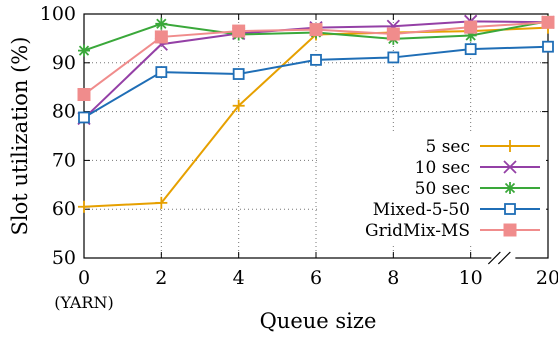  What do you see at coordinates (547, 278) in the screenshot?
I see `x-tick-label: 20` at bounding box center [547, 278].